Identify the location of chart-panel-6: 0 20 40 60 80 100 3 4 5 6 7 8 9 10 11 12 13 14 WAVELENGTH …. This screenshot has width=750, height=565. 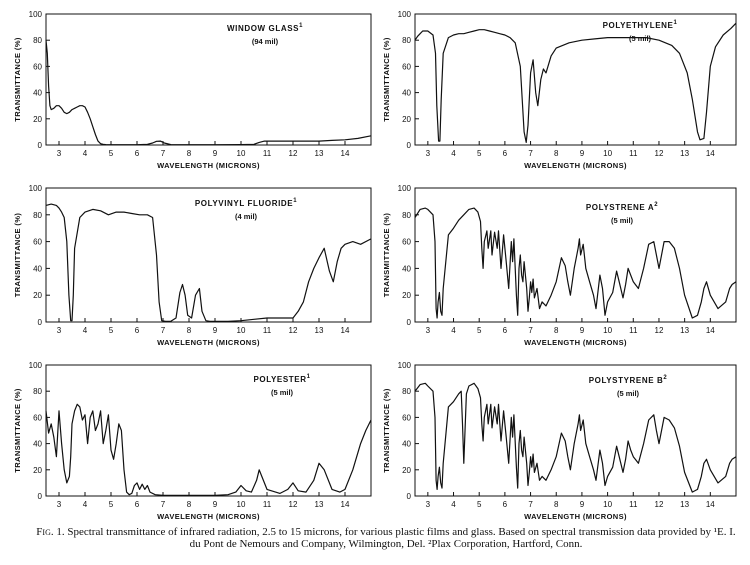
(559, 441).